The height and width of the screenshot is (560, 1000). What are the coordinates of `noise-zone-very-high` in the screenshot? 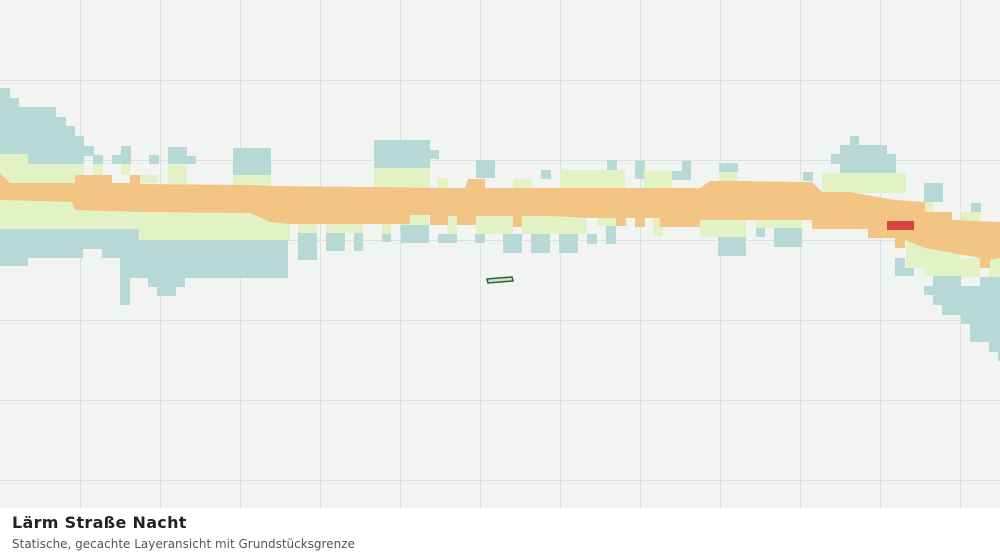 It's located at (900, 225).